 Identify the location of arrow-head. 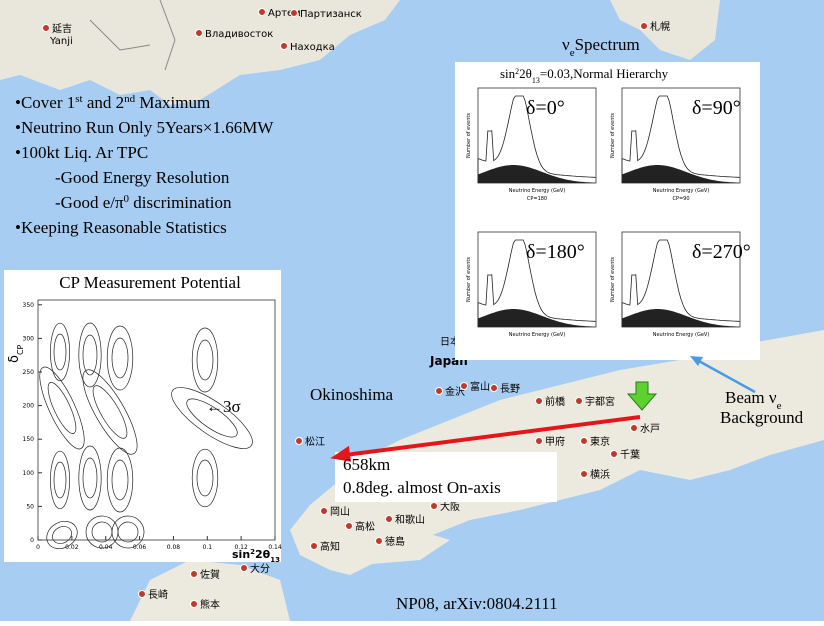
(340, 453).